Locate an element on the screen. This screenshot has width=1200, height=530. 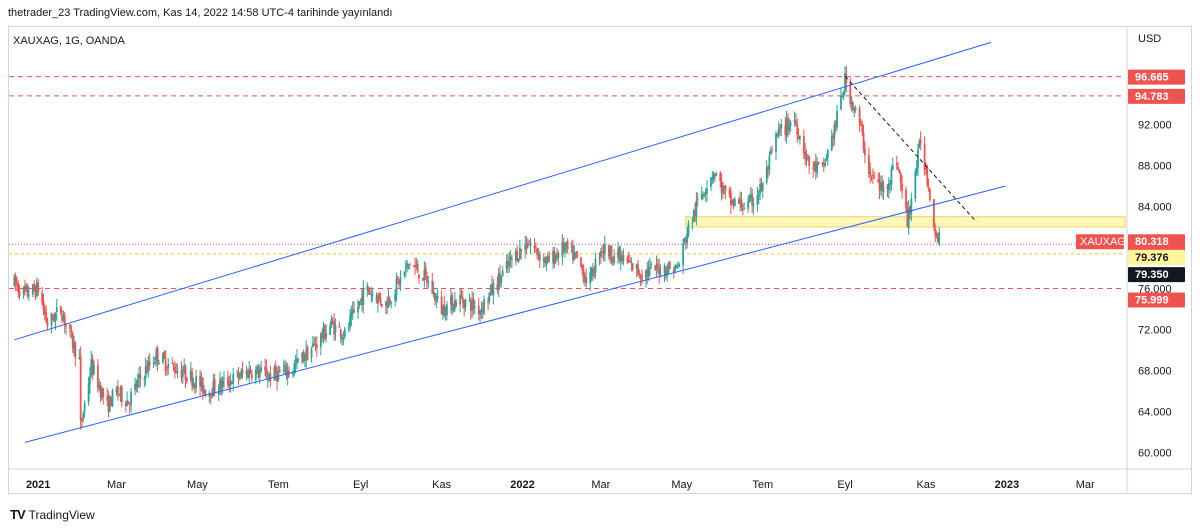
symbol-tag-text: XAUXAG is located at coordinates (1103, 242).